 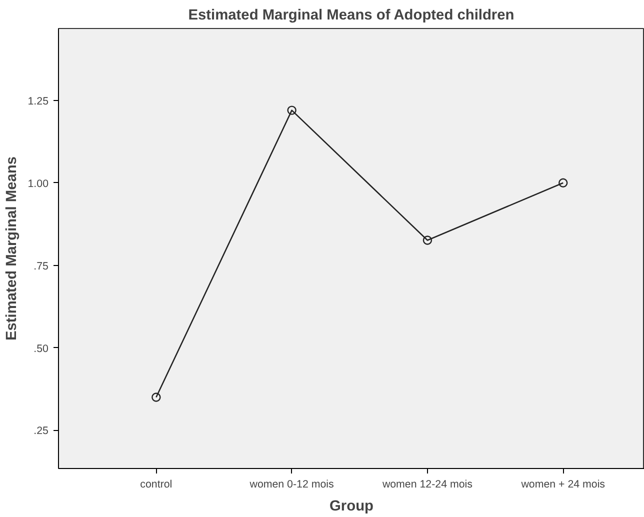 What do you see at coordinates (12, 248) in the screenshot?
I see `y-axis-title: Estimated Marginal Means` at bounding box center [12, 248].